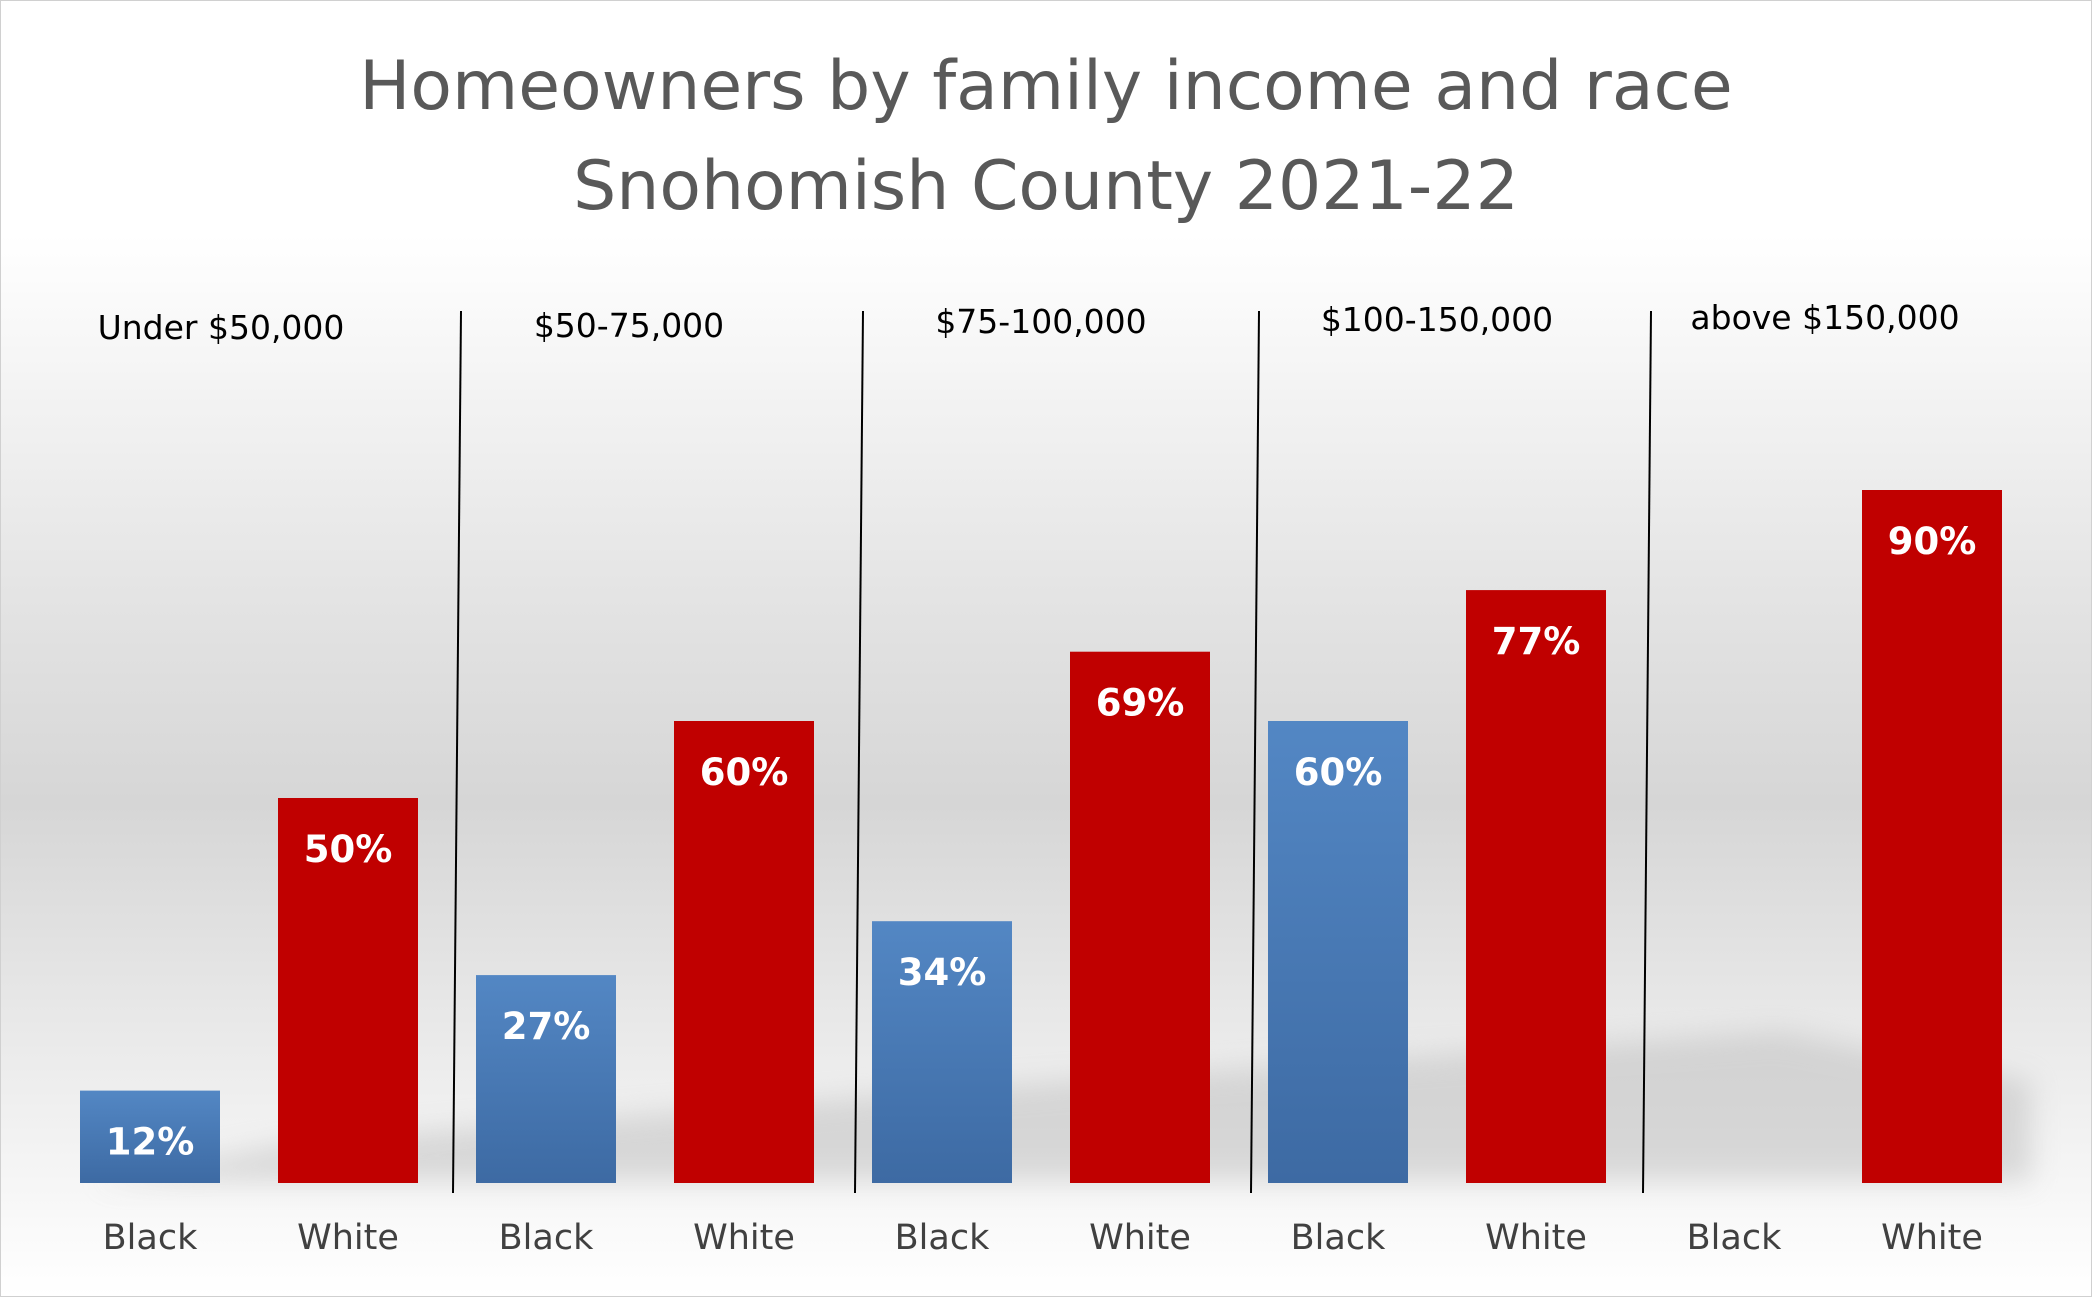  I want to click on value-label-white-3: 69%, so click(1140, 703).